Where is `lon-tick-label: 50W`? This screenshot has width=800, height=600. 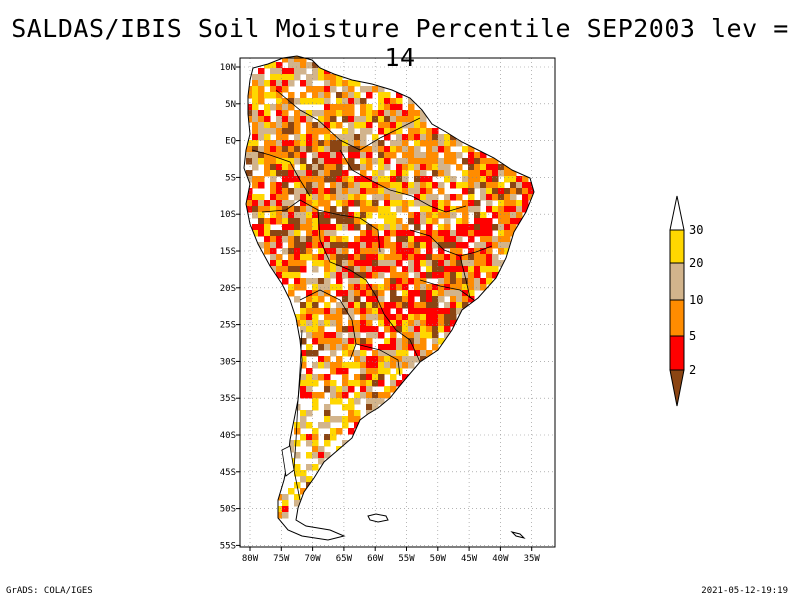
lon-tick-label: 50W is located at coordinates (438, 559).